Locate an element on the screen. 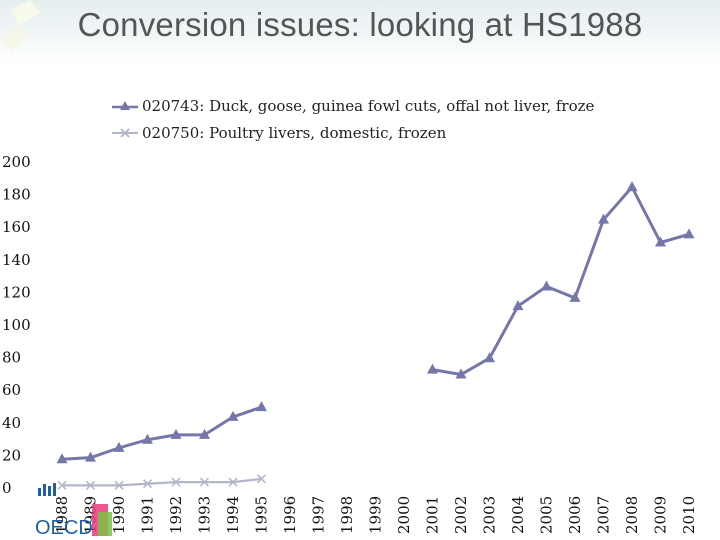  x-tick-label: 1988 is located at coordinates (62, 515).